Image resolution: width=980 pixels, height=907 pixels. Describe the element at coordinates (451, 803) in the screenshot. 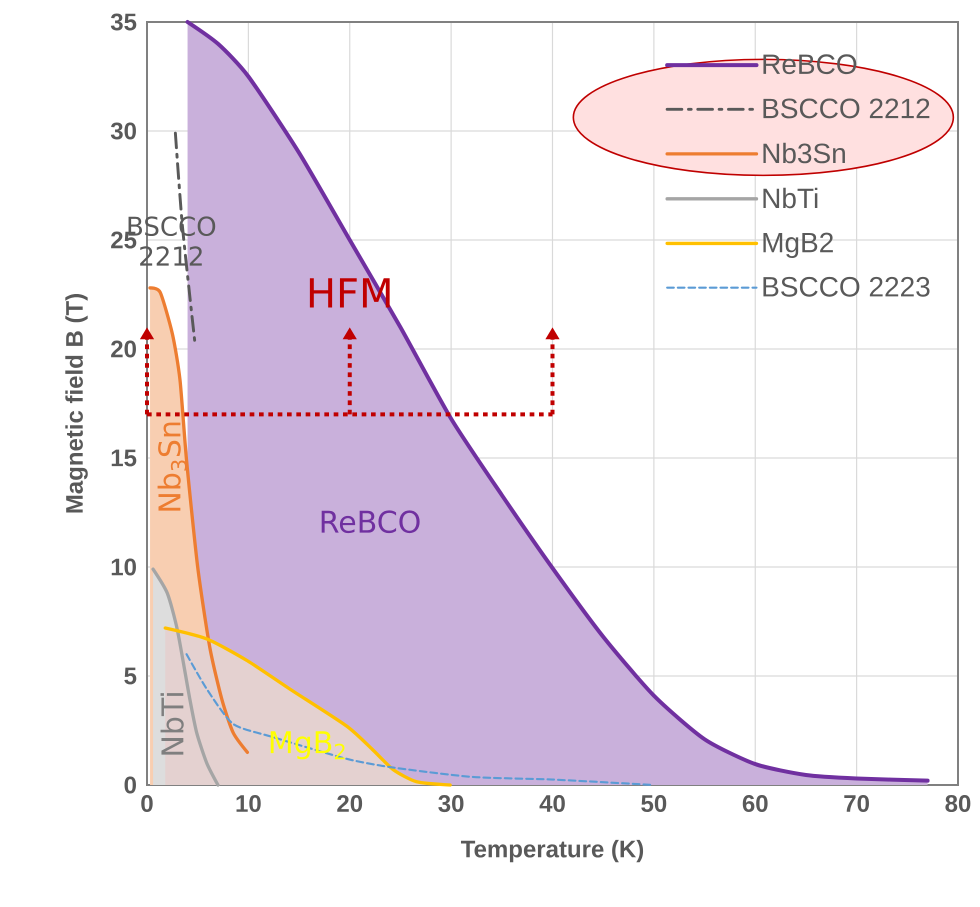

I see `x-tick-label: 30` at that location.